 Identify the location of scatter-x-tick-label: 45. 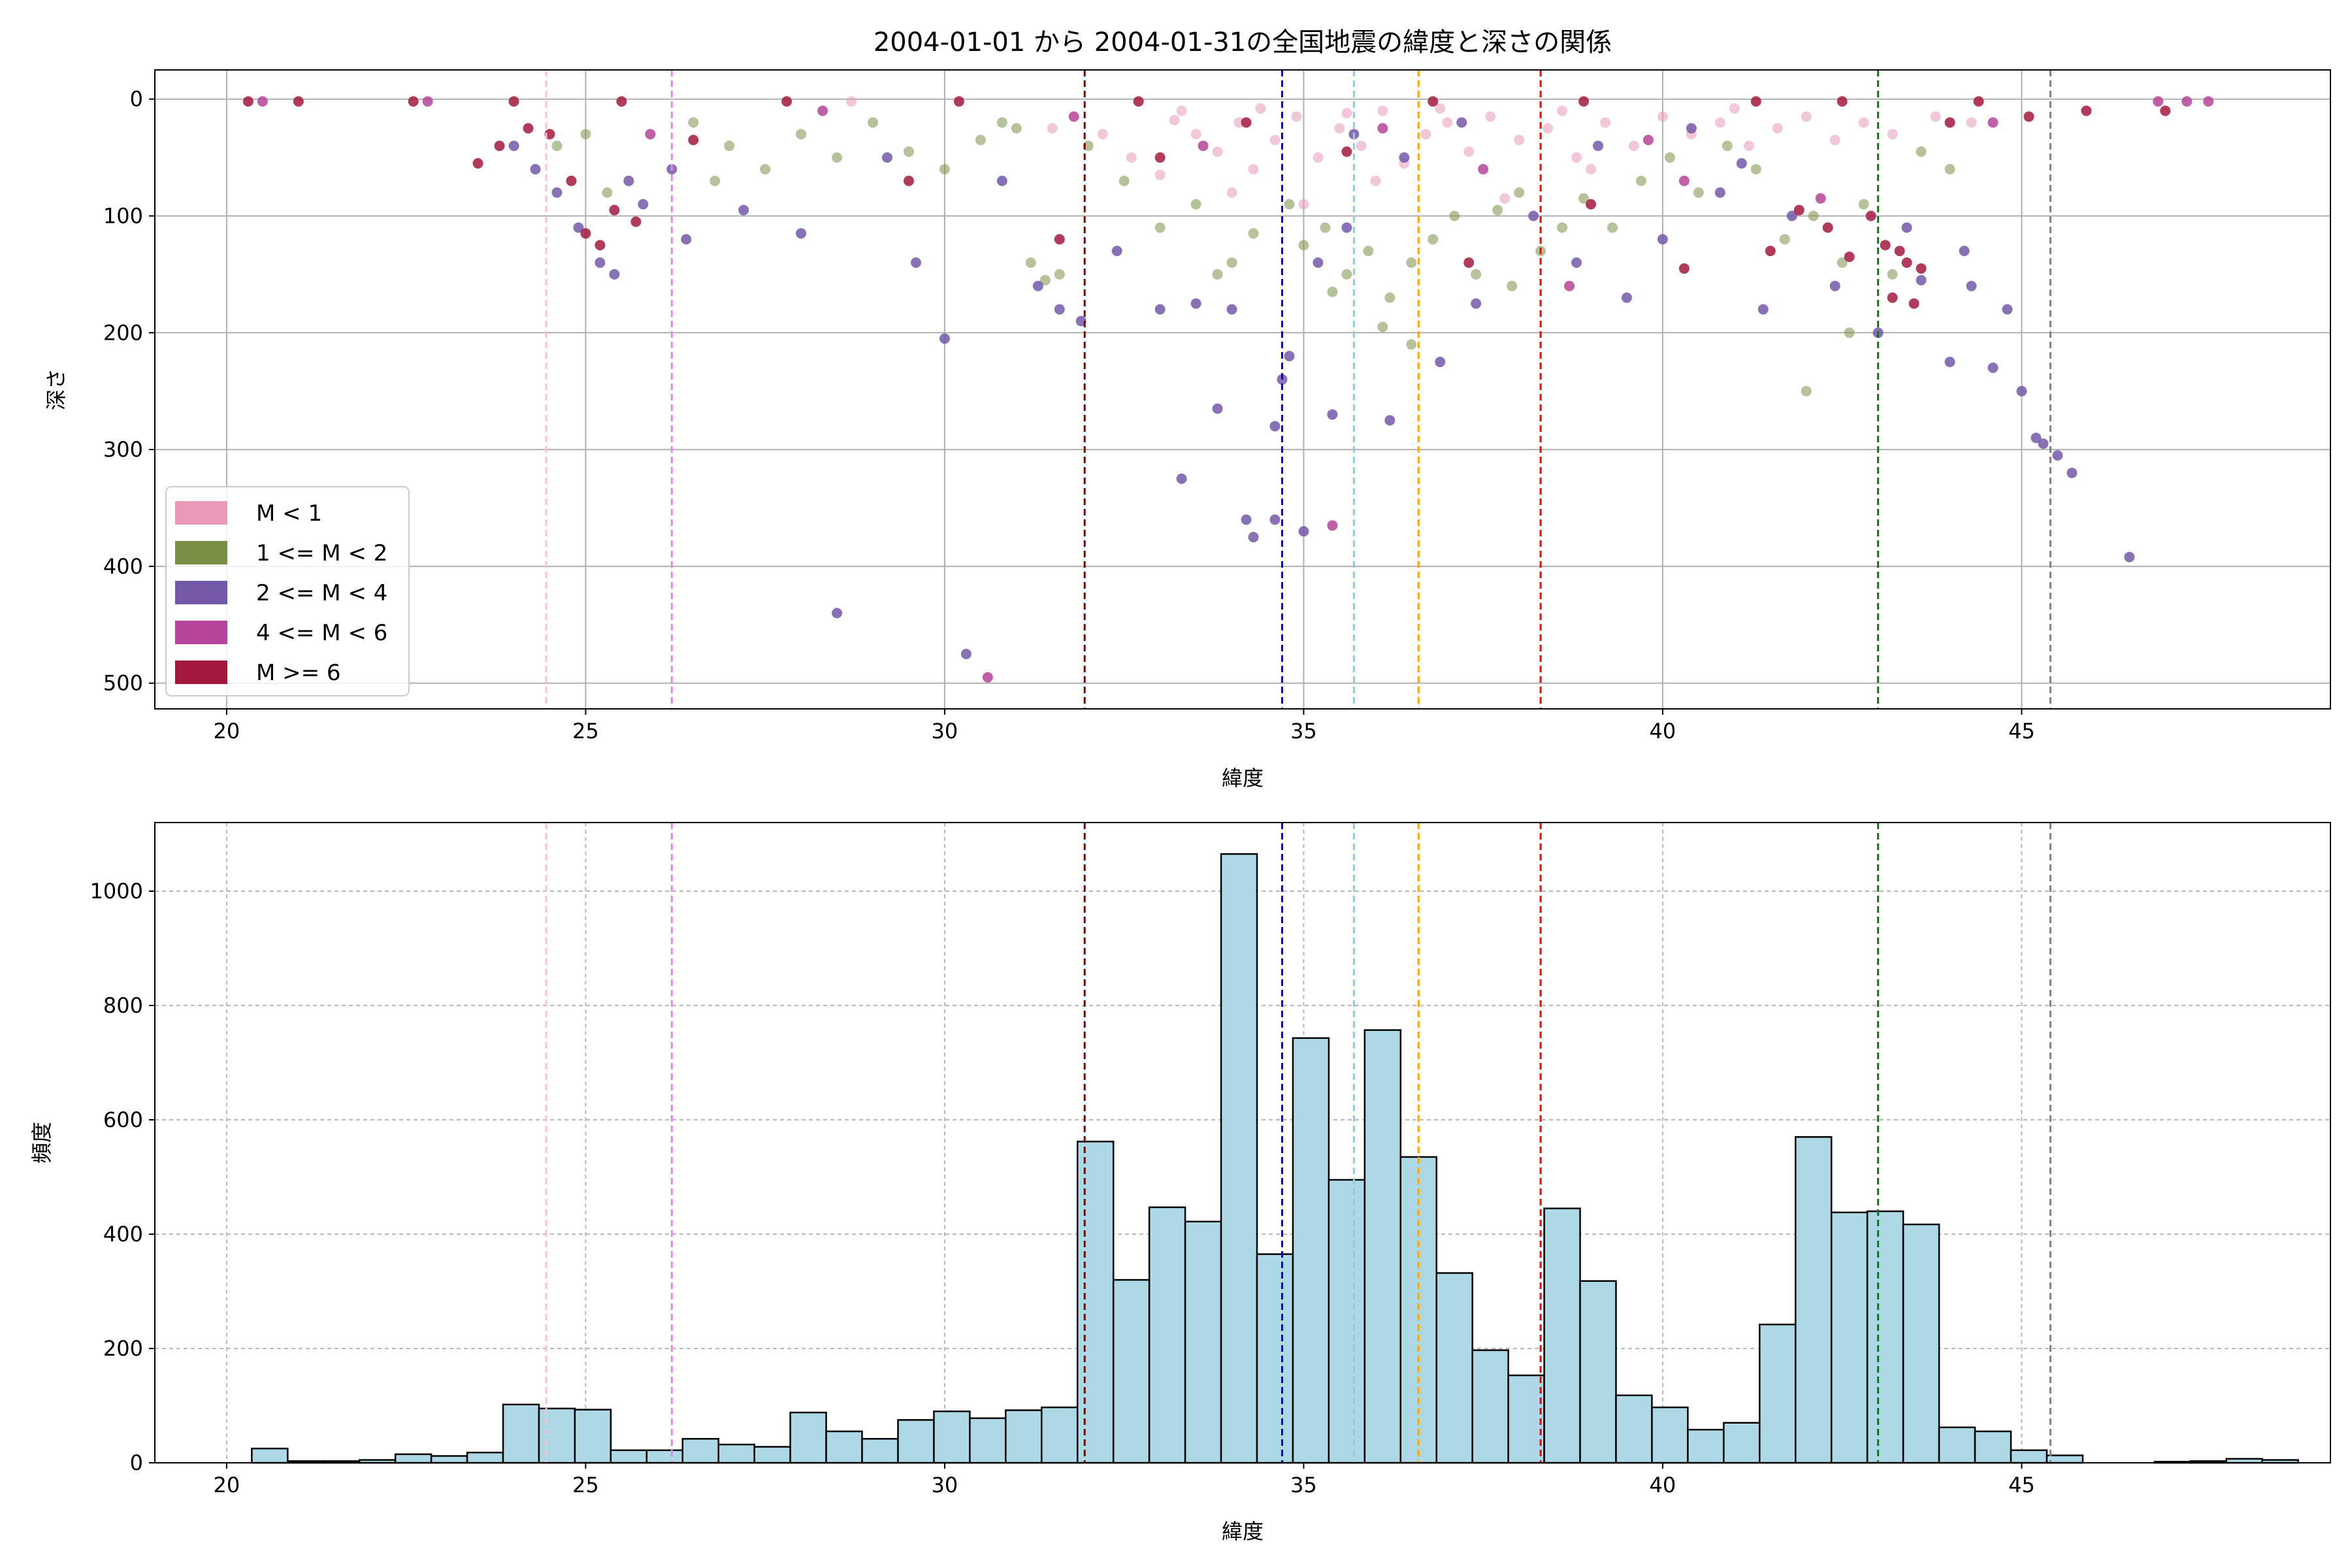
(2021, 731).